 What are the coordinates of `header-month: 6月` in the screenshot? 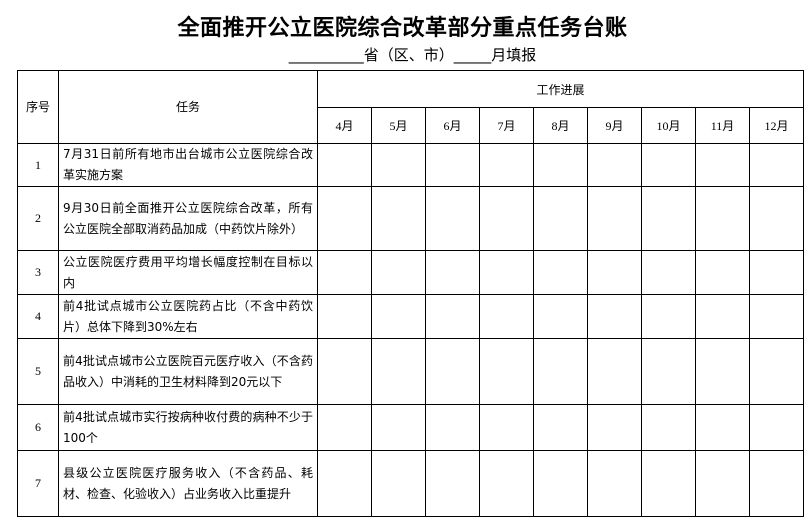 It's located at (452, 125).